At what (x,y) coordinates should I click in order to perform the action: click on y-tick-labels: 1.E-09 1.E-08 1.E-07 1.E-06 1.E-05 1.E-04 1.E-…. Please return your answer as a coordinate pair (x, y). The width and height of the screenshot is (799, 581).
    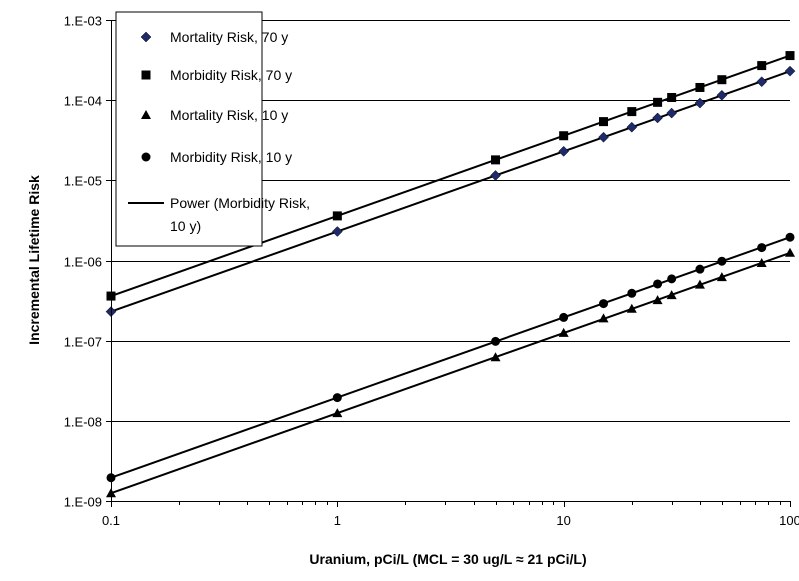
    Looking at the image, I should click on (83, 262).